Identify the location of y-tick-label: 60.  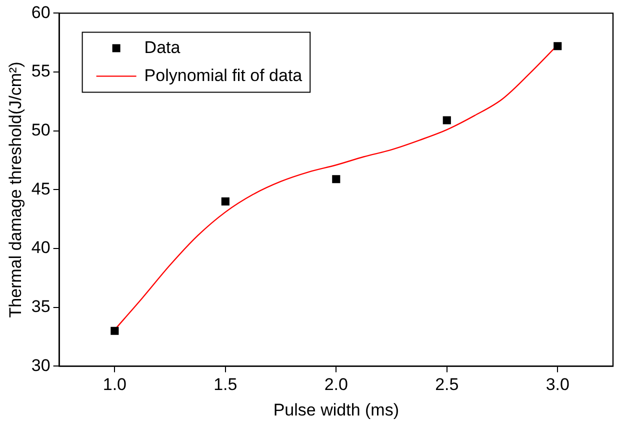
(40, 12).